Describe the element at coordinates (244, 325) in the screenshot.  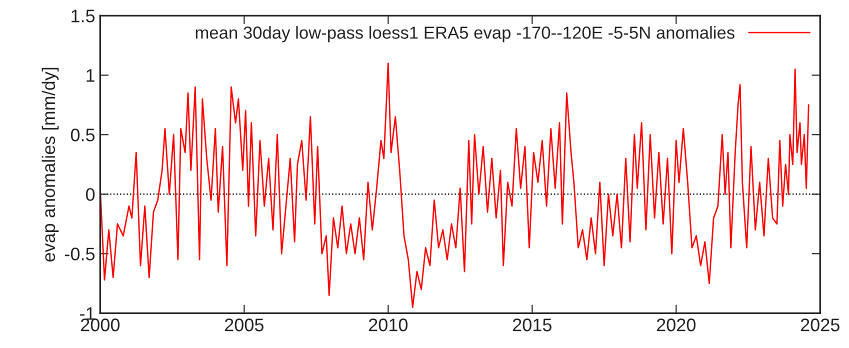
I see `x-tick-label: 2005` at that location.